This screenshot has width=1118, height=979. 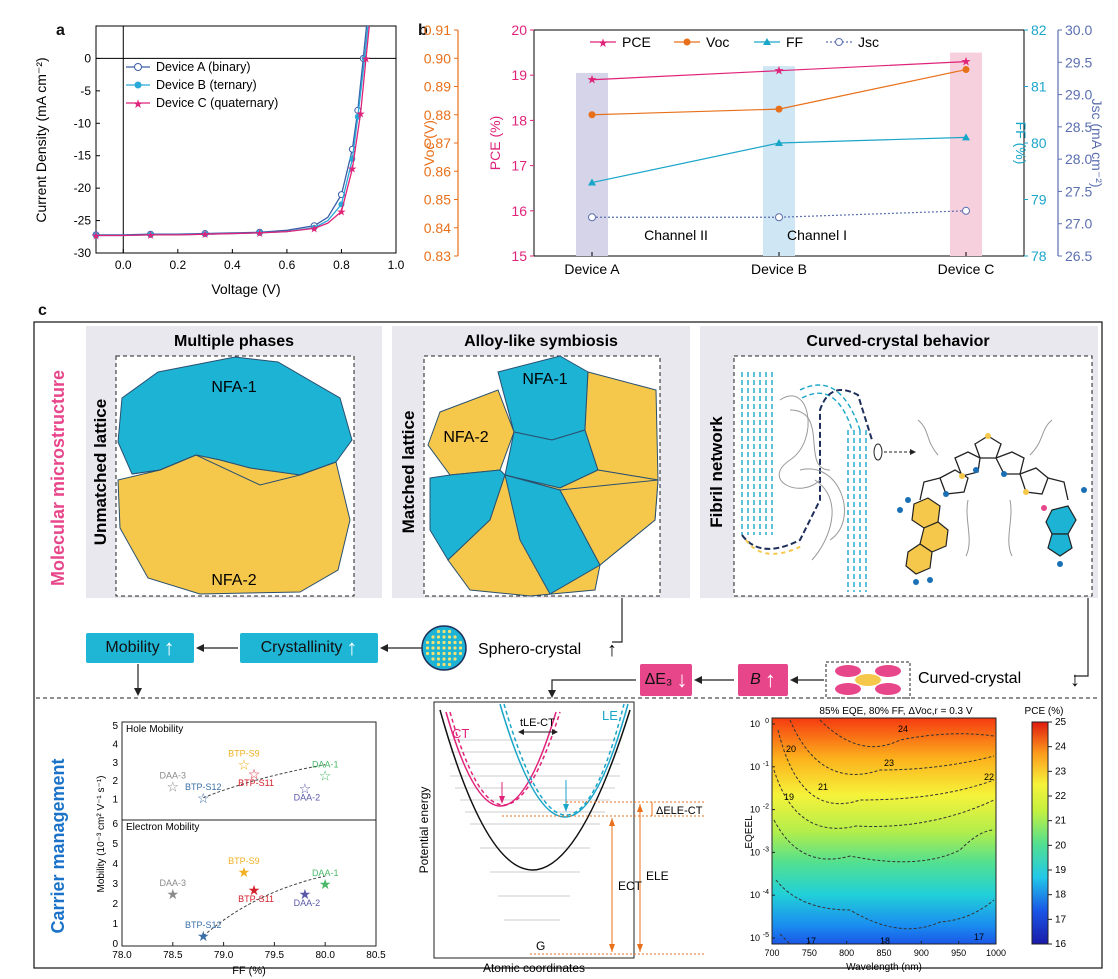 What do you see at coordinates (305, 789) in the screenshot?
I see `hole-point: ☆` at bounding box center [305, 789].